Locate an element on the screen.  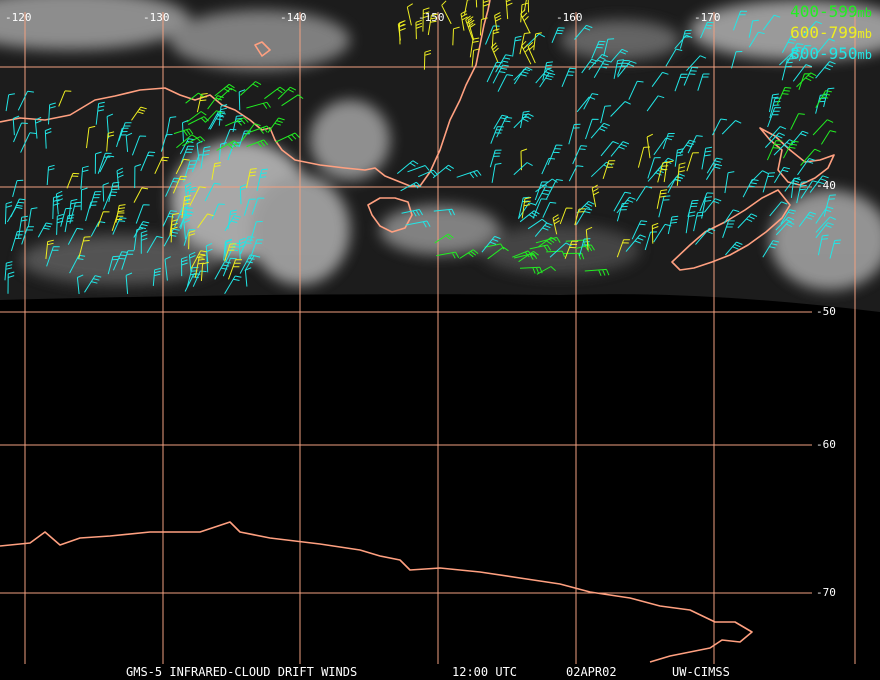
lat-label-50: -50 is located at coordinates (826, 311).